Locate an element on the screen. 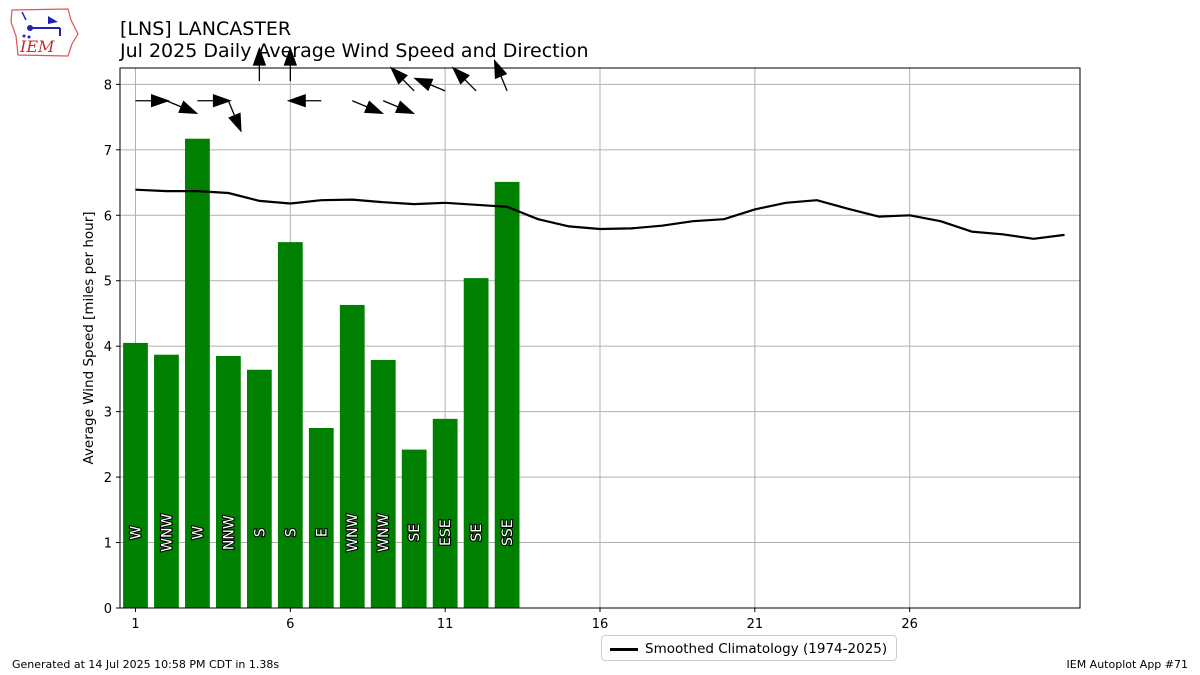 The width and height of the screenshot is (1200, 675). y-tick-label-3: 3 is located at coordinates (108, 413).